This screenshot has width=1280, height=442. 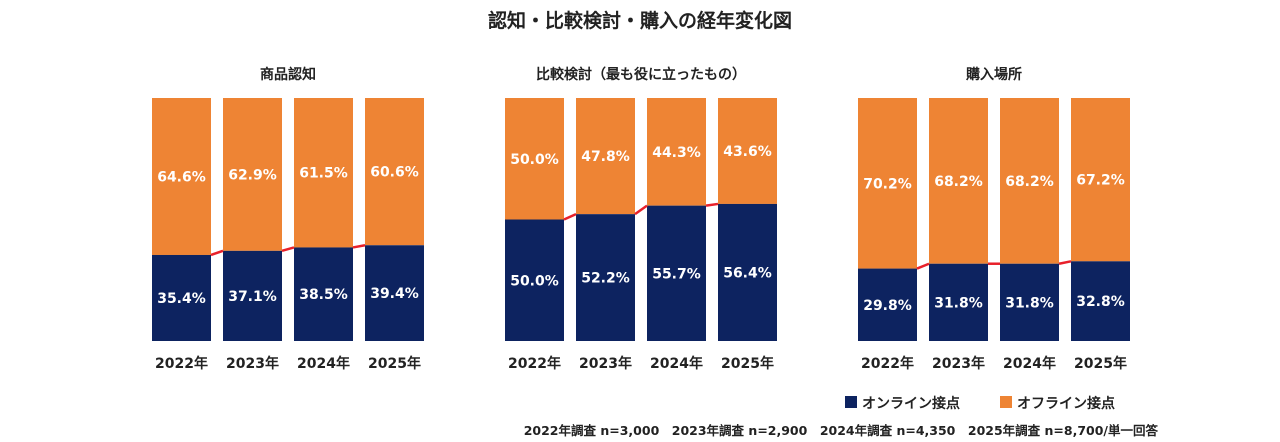 I want to click on data-label-online: 55.7%, so click(x=676, y=274).